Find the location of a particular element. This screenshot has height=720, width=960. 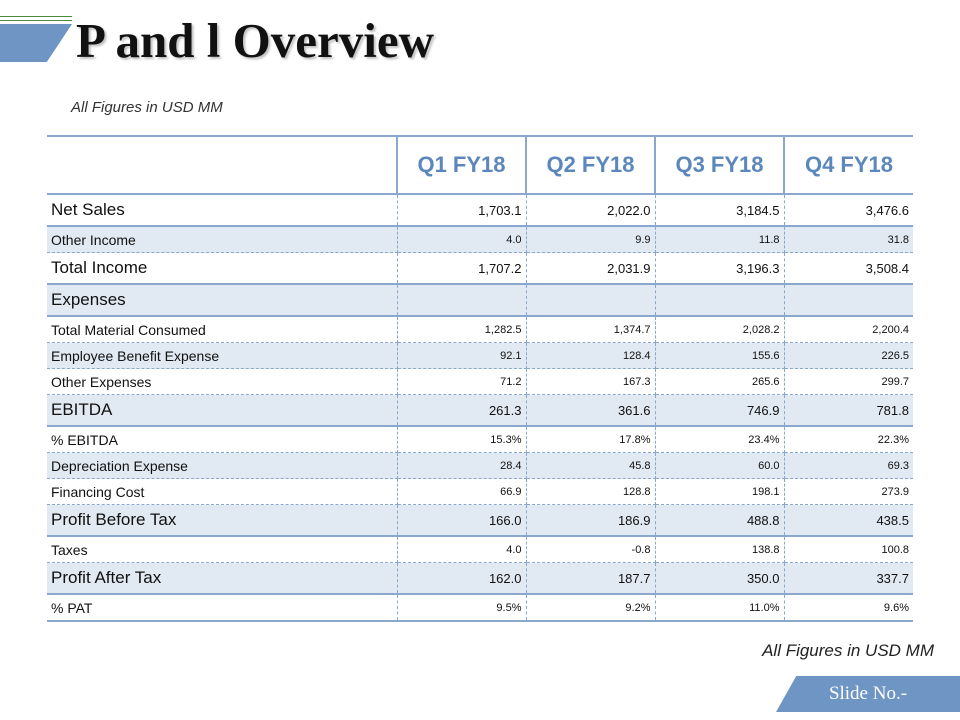

value-cell-q1: 166.0 is located at coordinates (462, 520).